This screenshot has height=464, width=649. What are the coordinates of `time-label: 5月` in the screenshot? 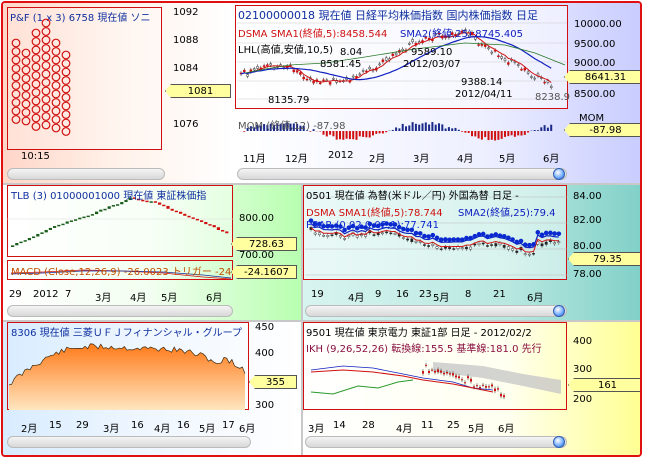 It's located at (441, 298).